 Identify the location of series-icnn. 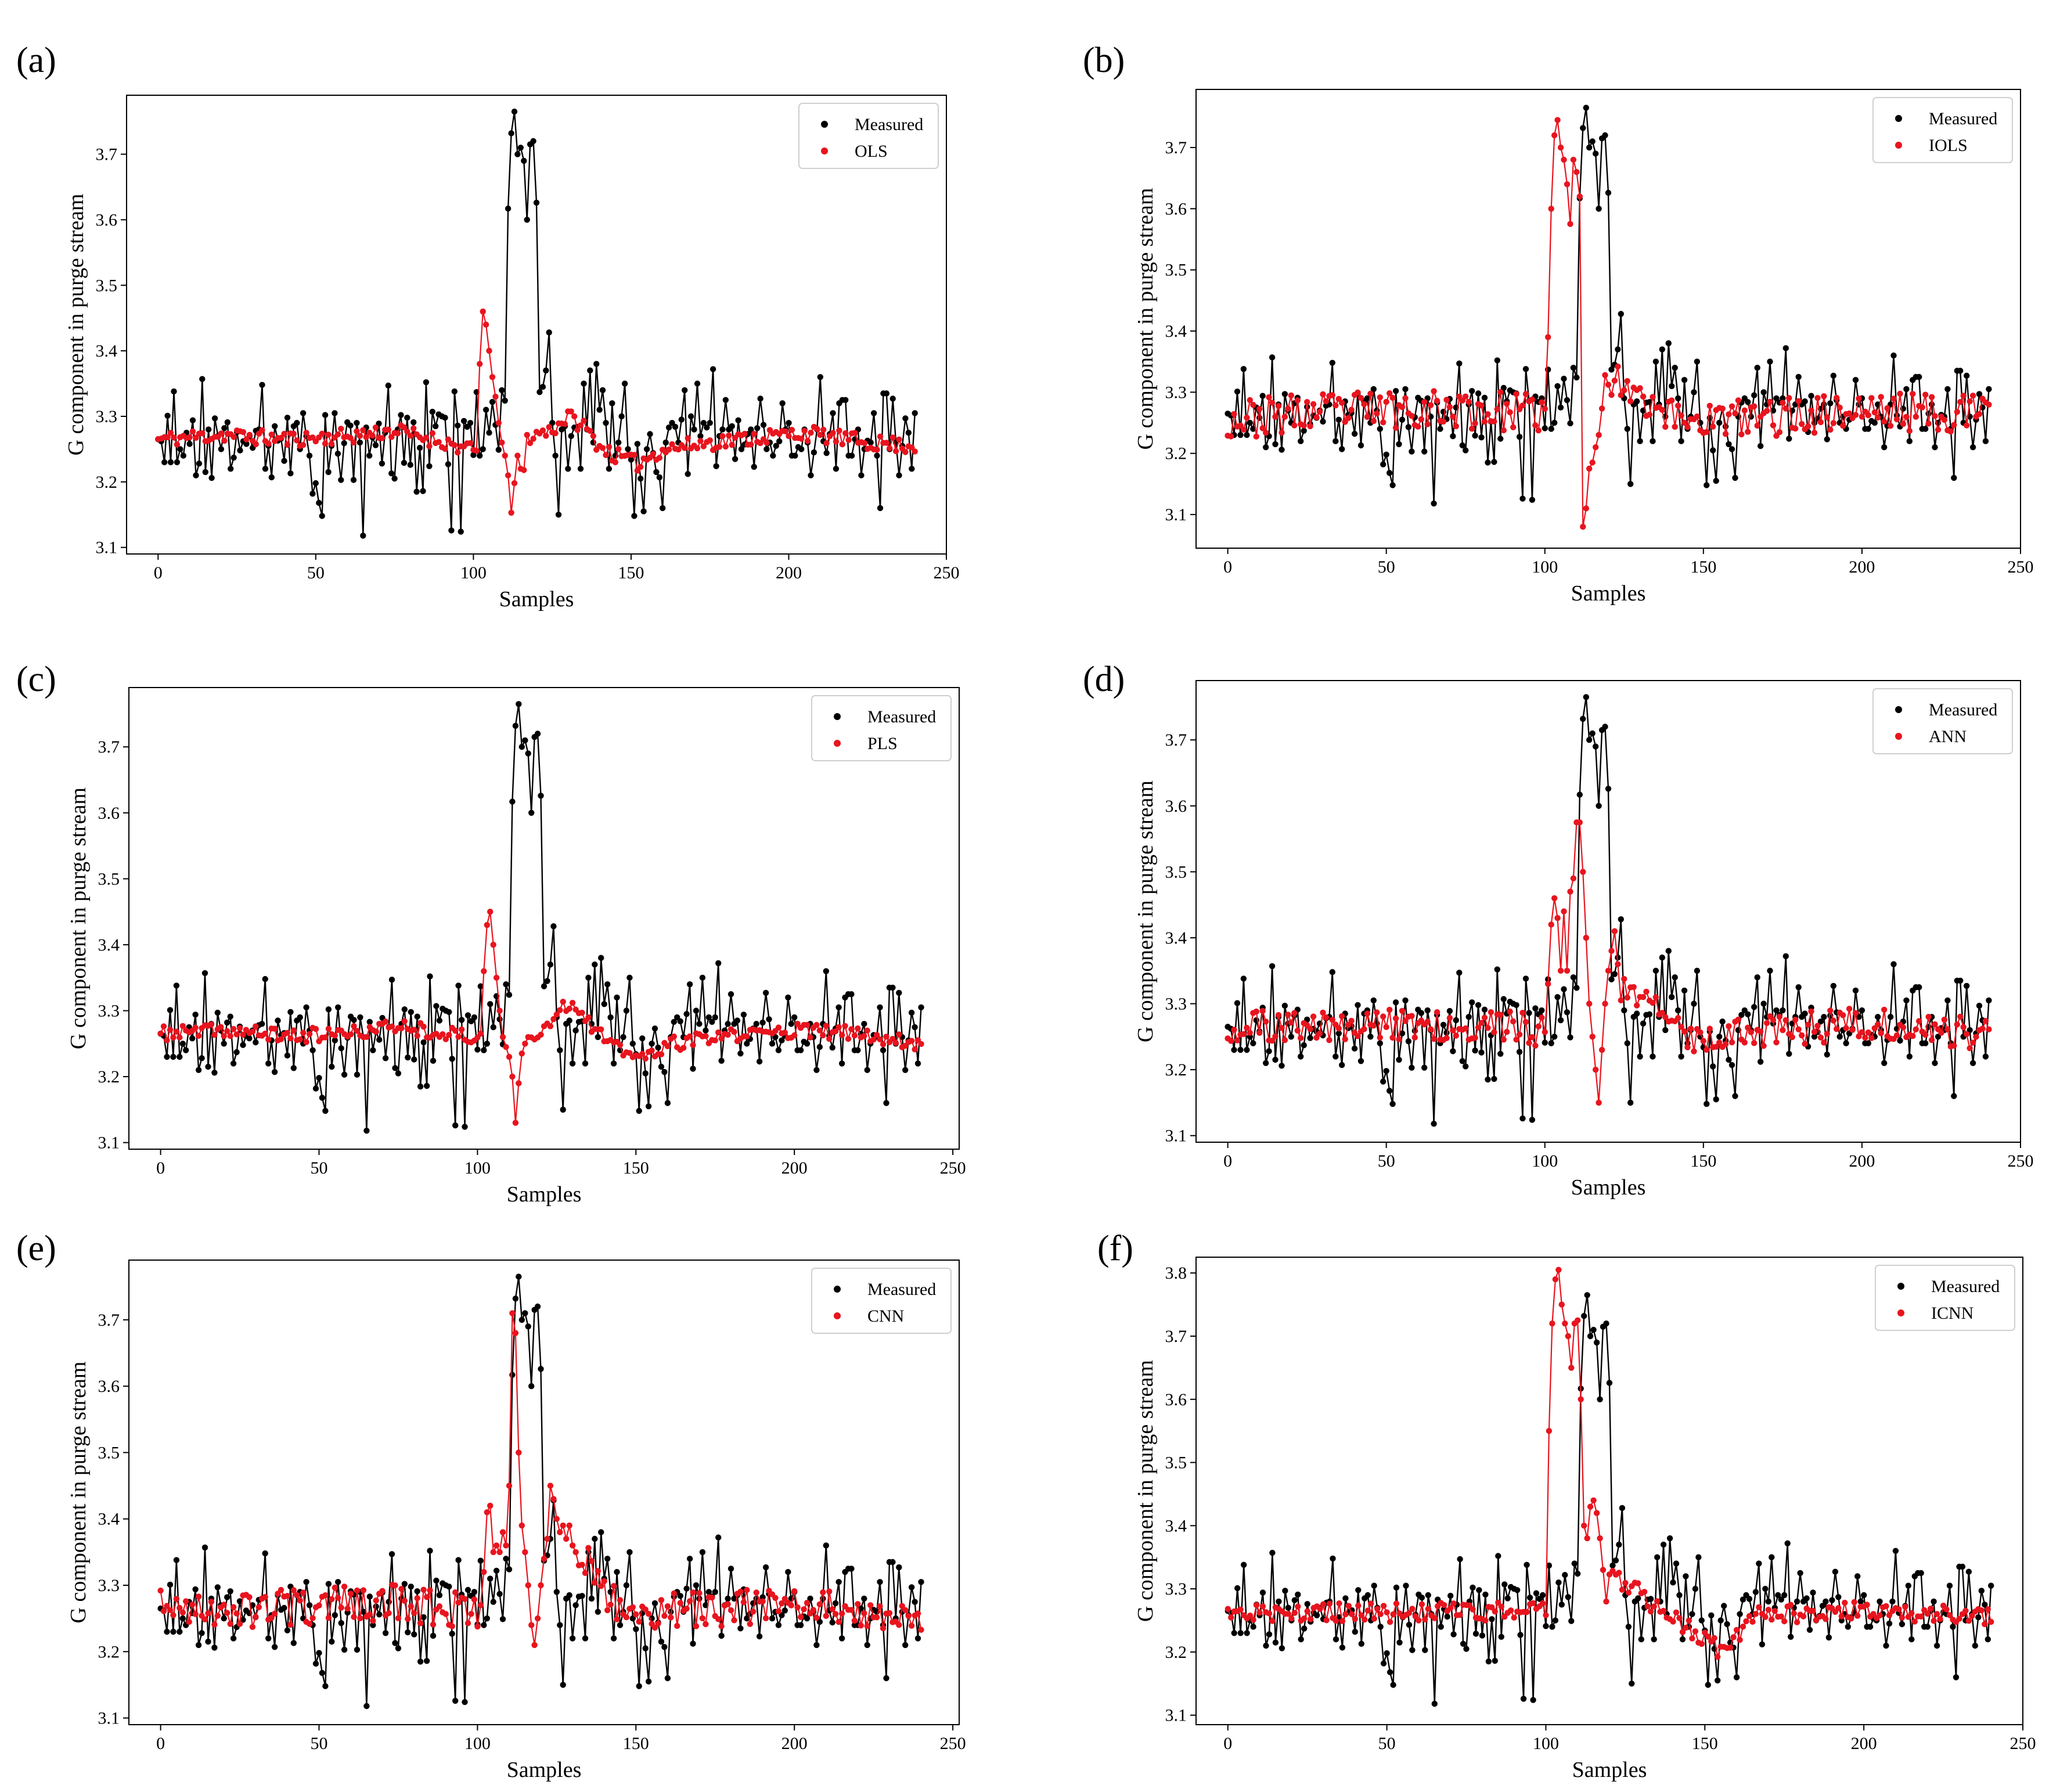
(1609, 1463).